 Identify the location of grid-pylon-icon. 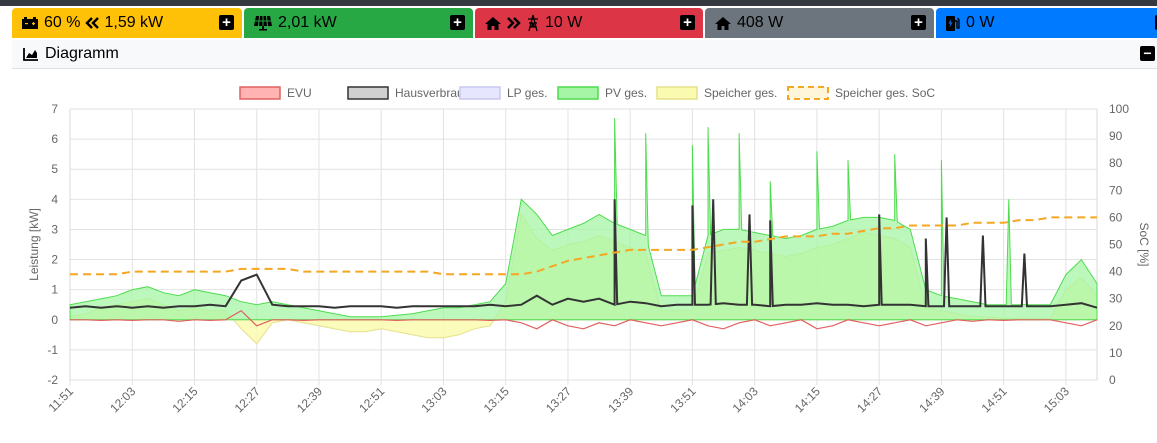
(533, 23).